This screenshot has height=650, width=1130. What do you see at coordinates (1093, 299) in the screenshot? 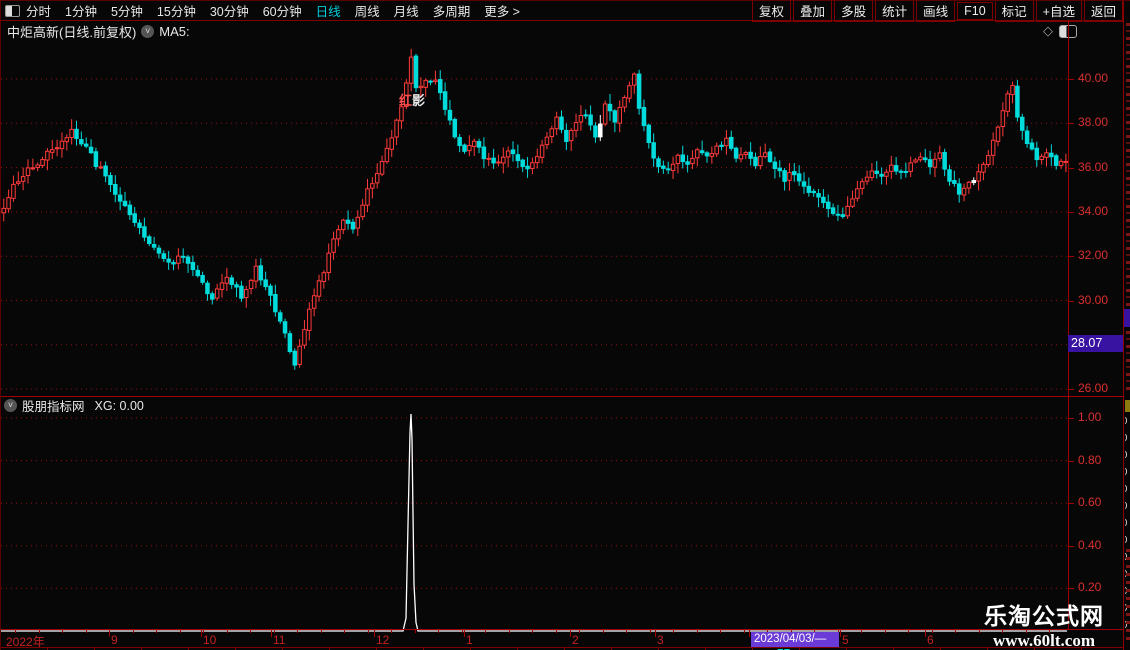
I see `price-axis-label: 30.00` at bounding box center [1093, 299].